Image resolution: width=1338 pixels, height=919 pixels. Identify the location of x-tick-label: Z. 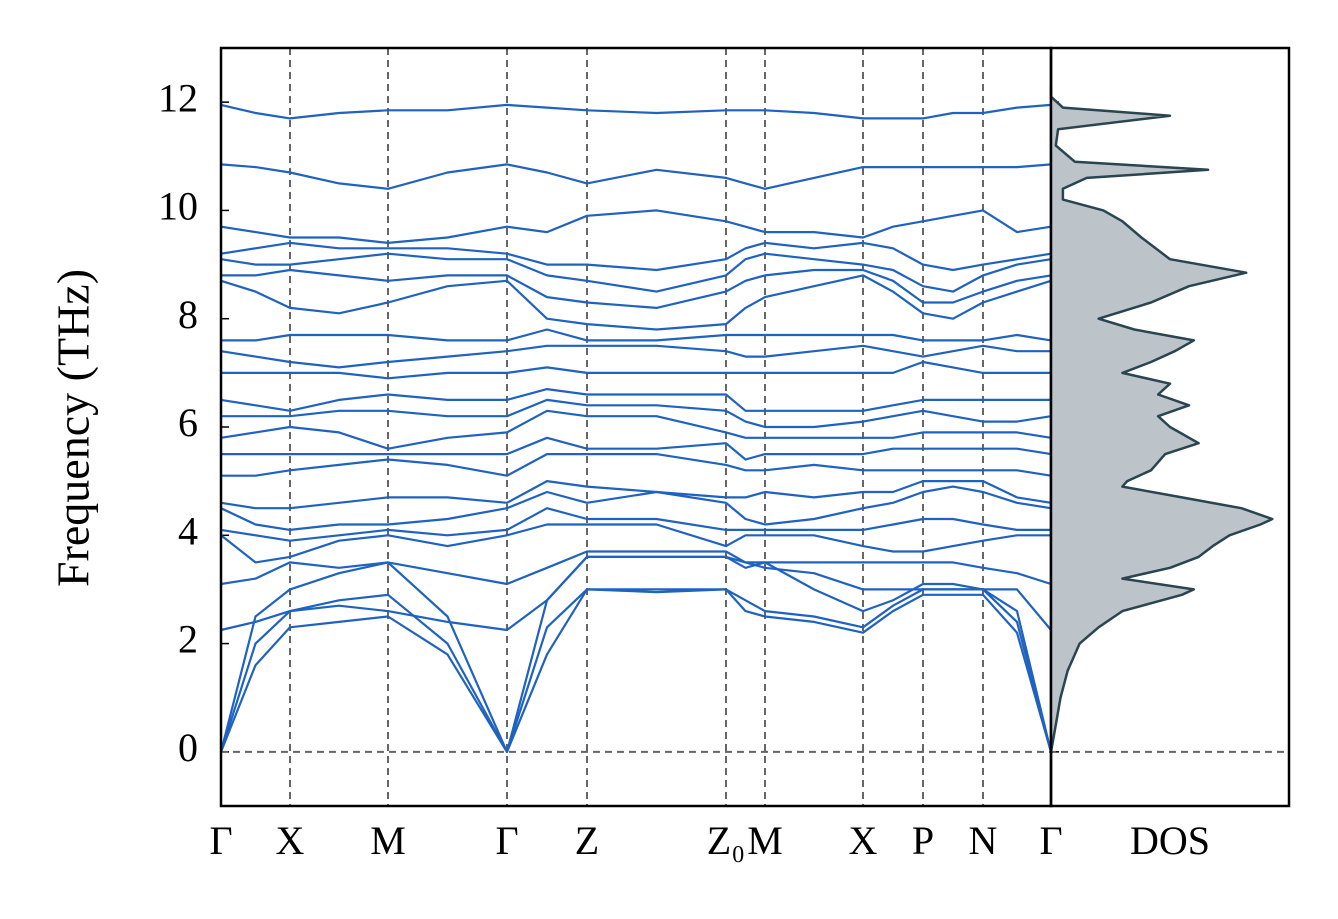
(587, 840).